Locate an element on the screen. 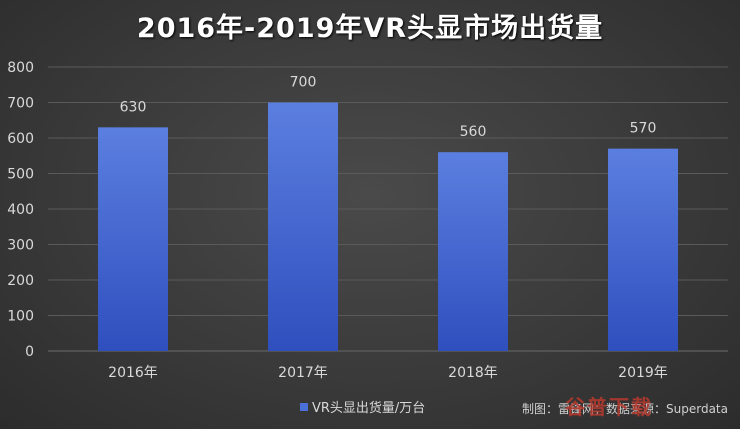  x-category-label: 2016年 is located at coordinates (133, 373).